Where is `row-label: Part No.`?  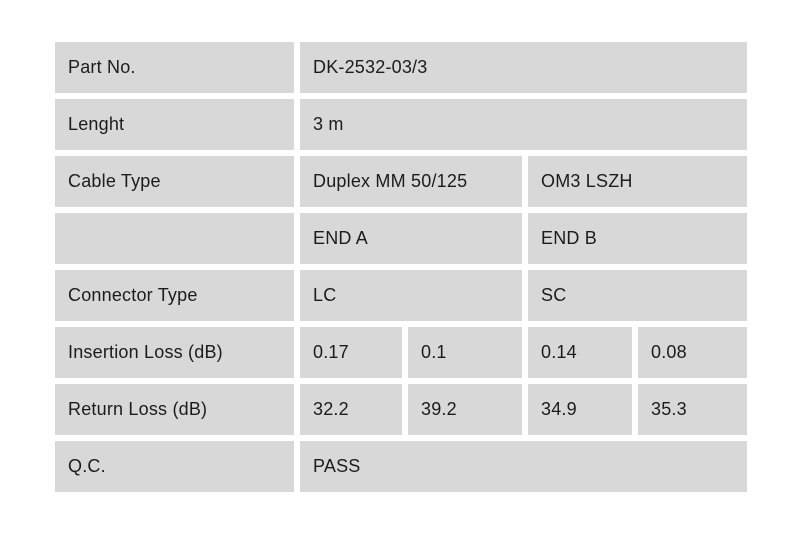
row-label: Part No. is located at coordinates (174, 67).